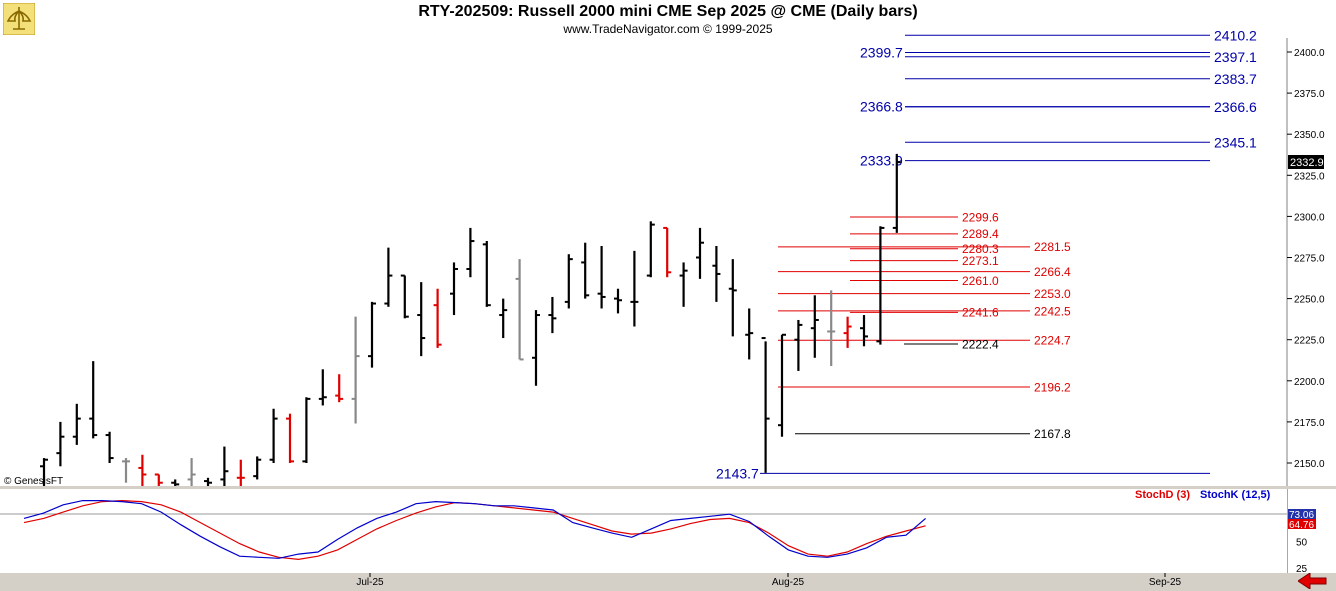 This screenshot has height=591, width=1336. What do you see at coordinates (668, 29) in the screenshot?
I see `chart-subtitle: www.TradeNavigator.com © 1999-2025` at bounding box center [668, 29].